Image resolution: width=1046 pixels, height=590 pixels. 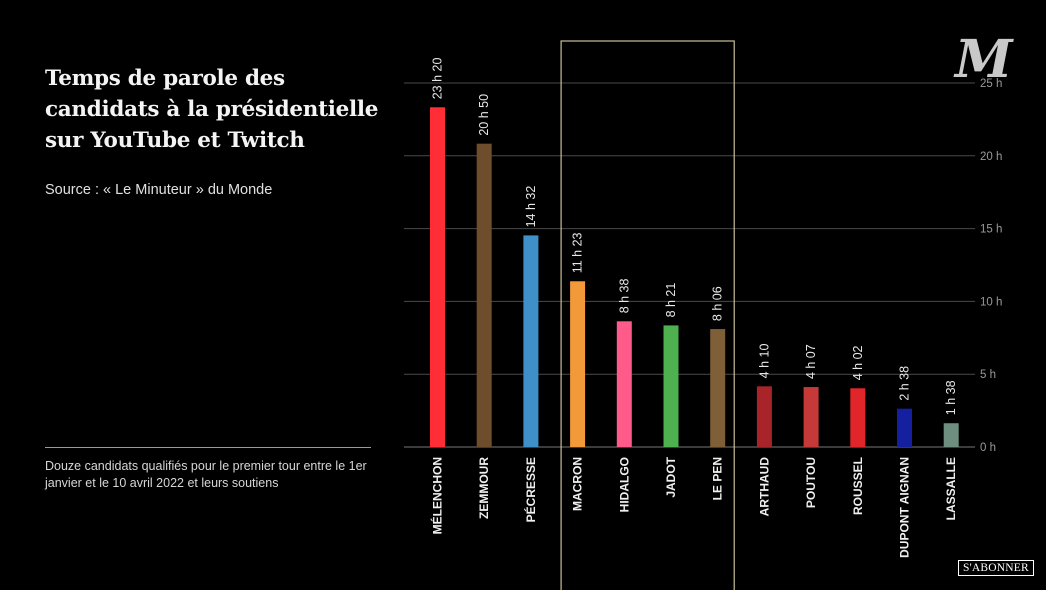 What do you see at coordinates (811, 361) in the screenshot?
I see `data-label: 4 h 07` at bounding box center [811, 361].